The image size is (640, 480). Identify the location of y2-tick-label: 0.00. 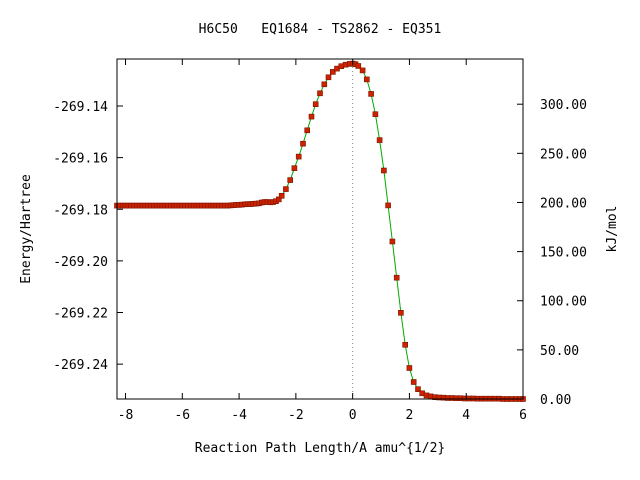
(555, 400).